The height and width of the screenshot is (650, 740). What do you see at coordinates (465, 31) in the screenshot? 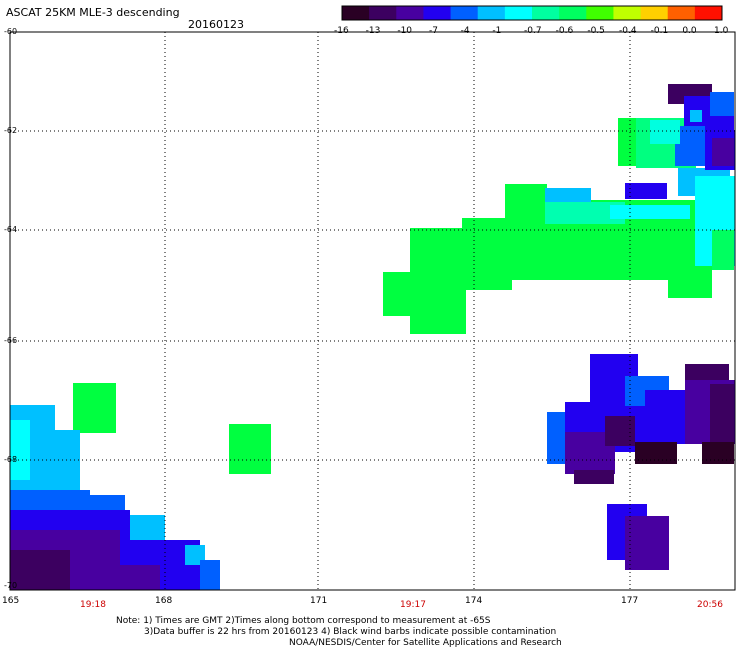
I see `colorbar-tick-label: -4` at bounding box center [465, 31].